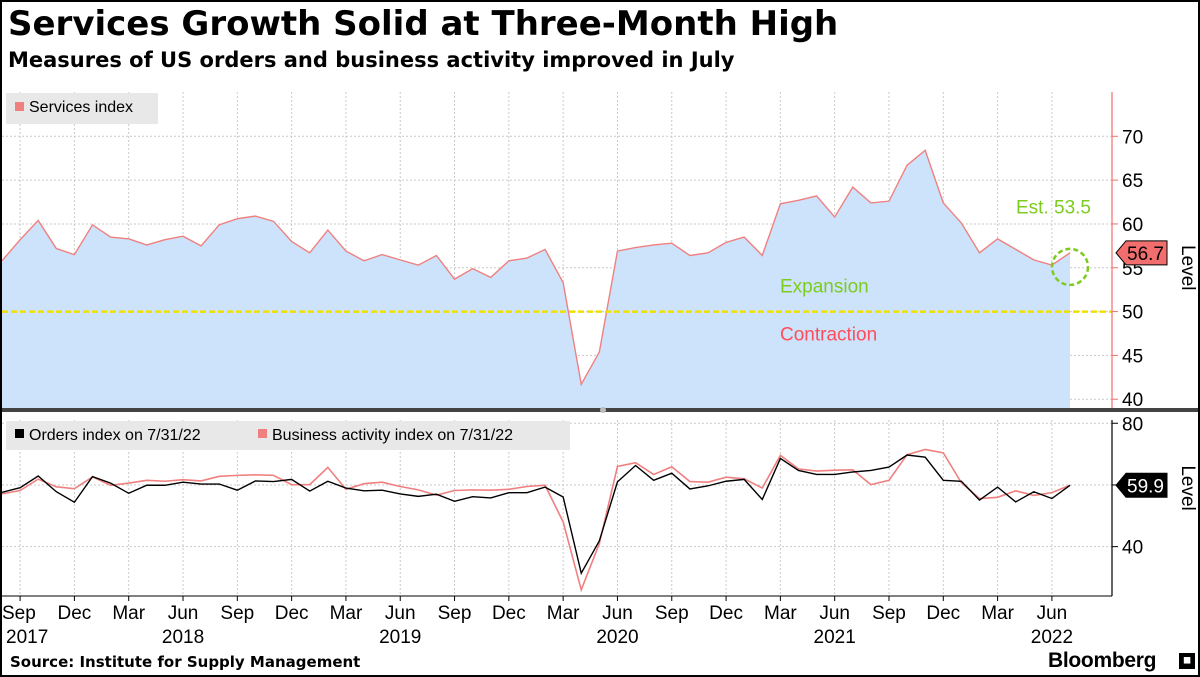 The height and width of the screenshot is (677, 1200). Describe the element at coordinates (828, 335) in the screenshot. I see `contraction-label: Contraction` at that location.